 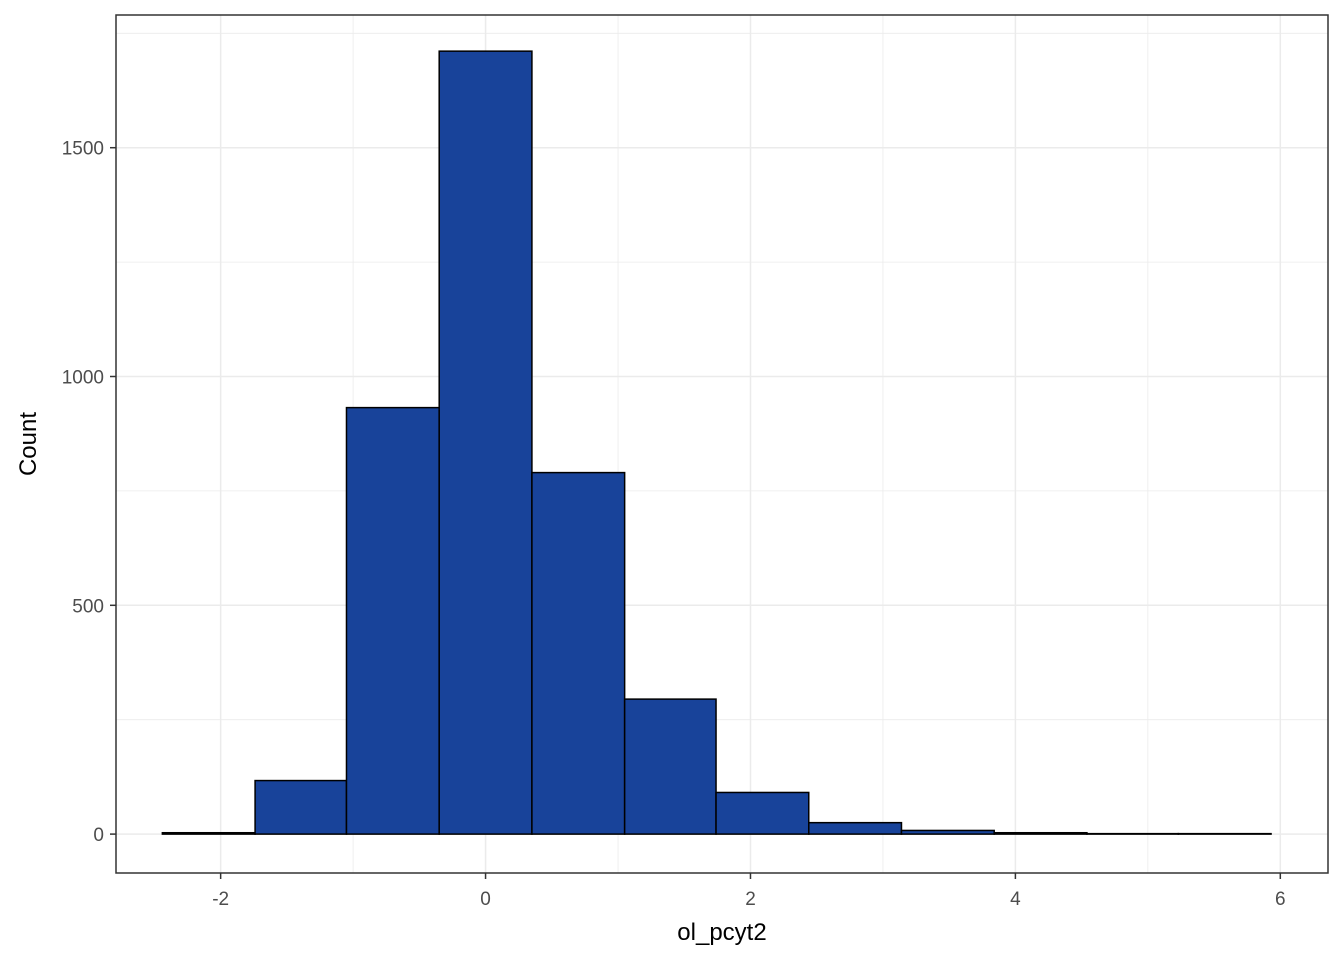 What do you see at coordinates (89, 492) in the screenshot?
I see `y-axis-ticks: 0 500 1000 1500` at bounding box center [89, 492].